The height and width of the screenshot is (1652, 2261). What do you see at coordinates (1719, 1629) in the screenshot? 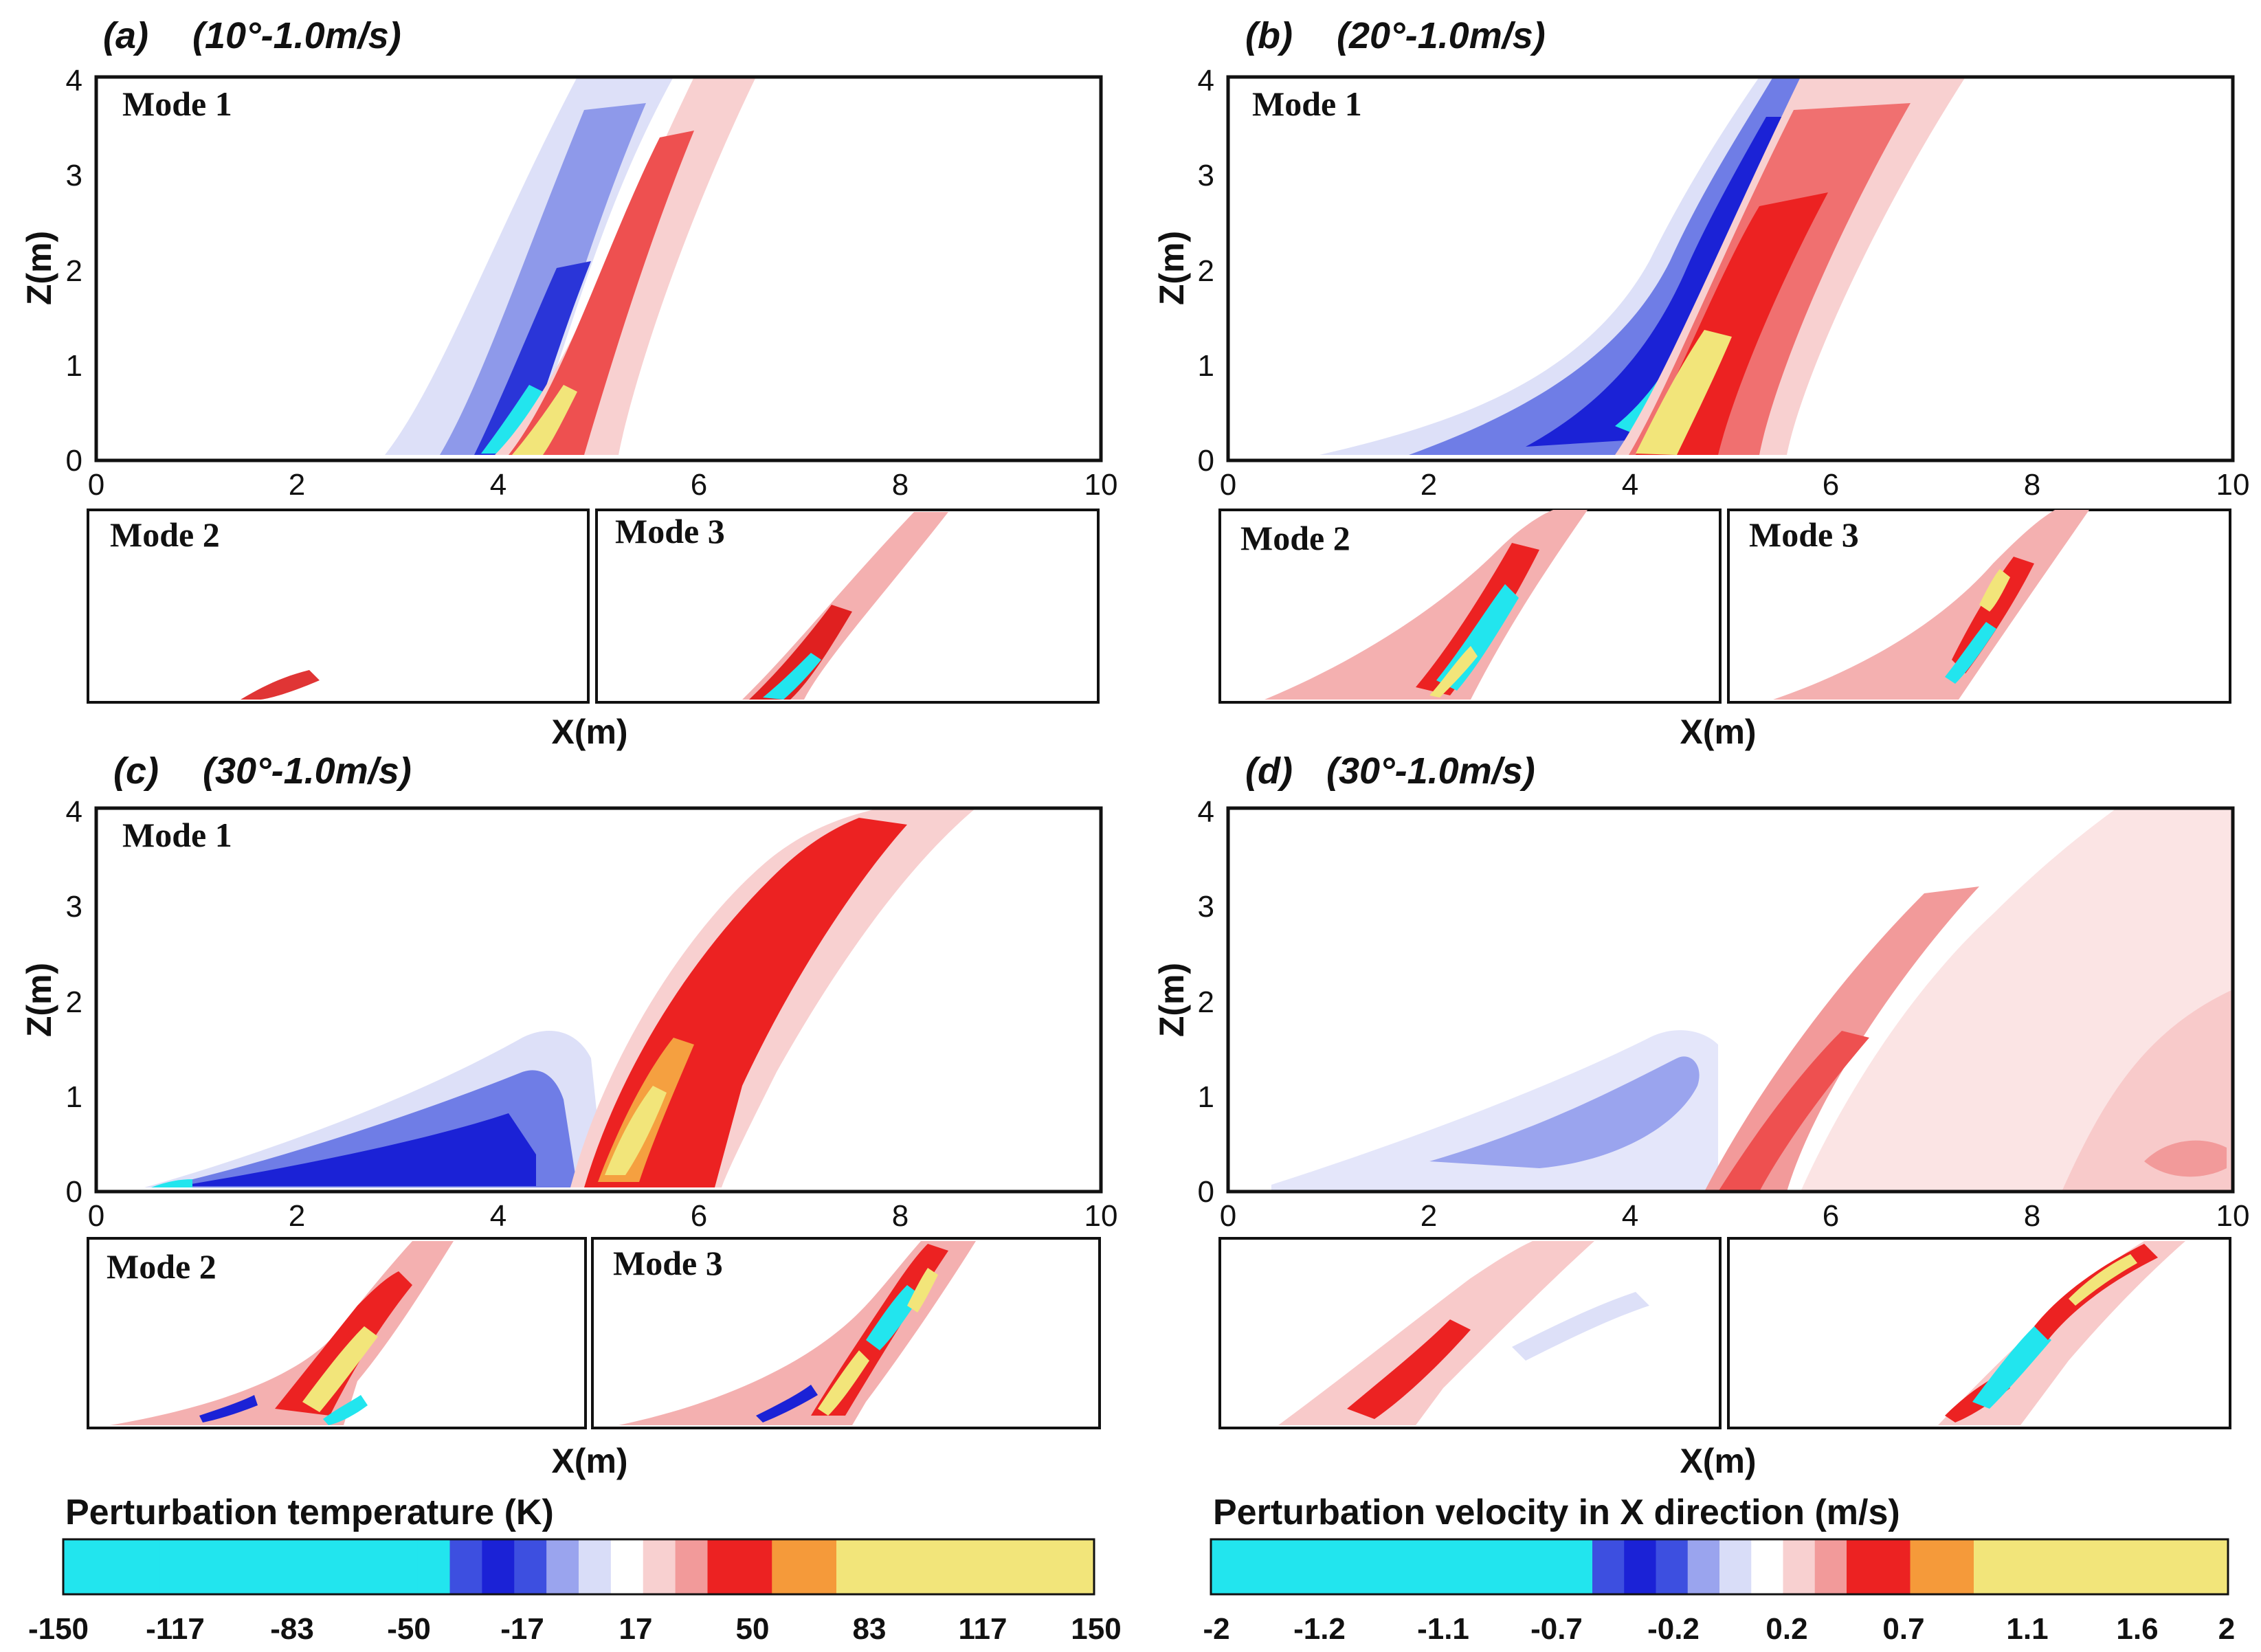
I see `colorbar-velocity-ticks: -2 -1.2 -1.1 -0.7 -0.2 0.2 0.7 1.1 1.6 2` at bounding box center [1719, 1629].